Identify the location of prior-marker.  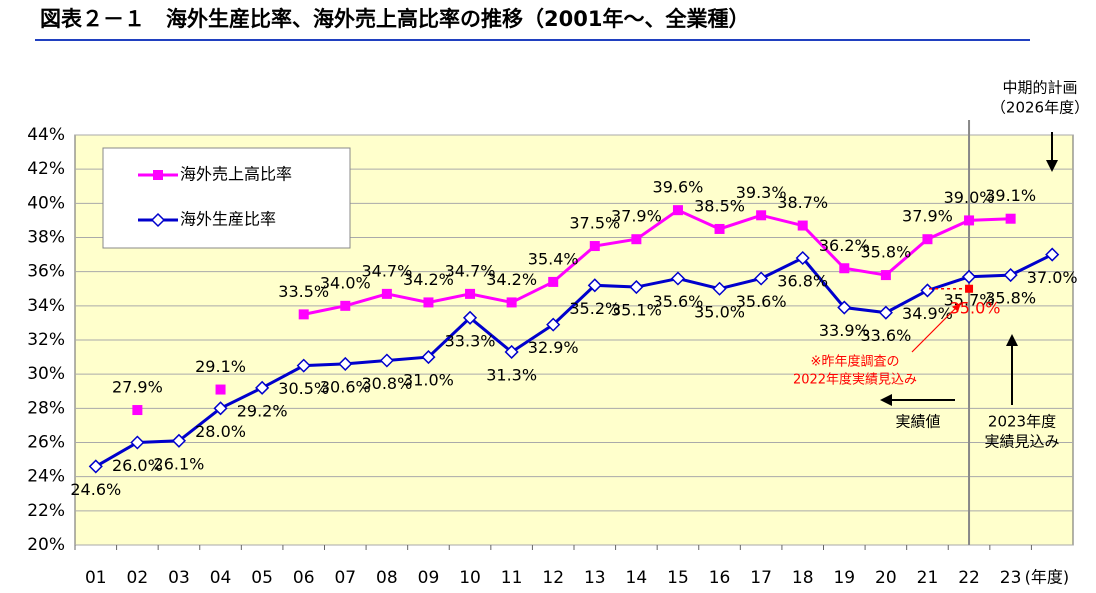
(969, 288).